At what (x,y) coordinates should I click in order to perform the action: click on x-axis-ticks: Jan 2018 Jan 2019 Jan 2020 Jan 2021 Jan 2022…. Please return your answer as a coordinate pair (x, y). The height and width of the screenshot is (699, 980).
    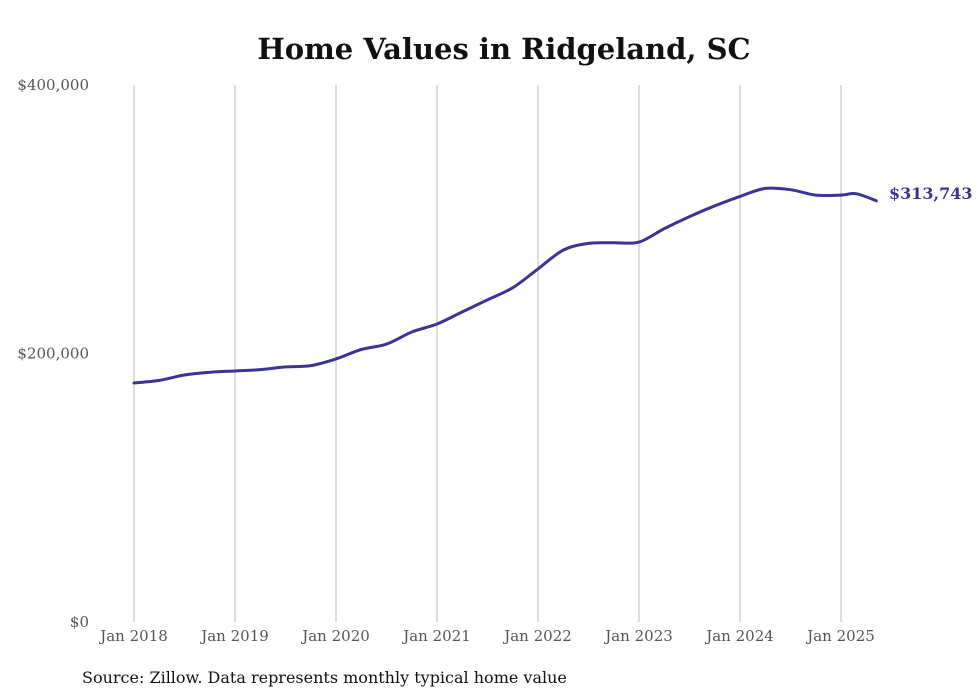
    Looking at the image, I should click on (486, 636).